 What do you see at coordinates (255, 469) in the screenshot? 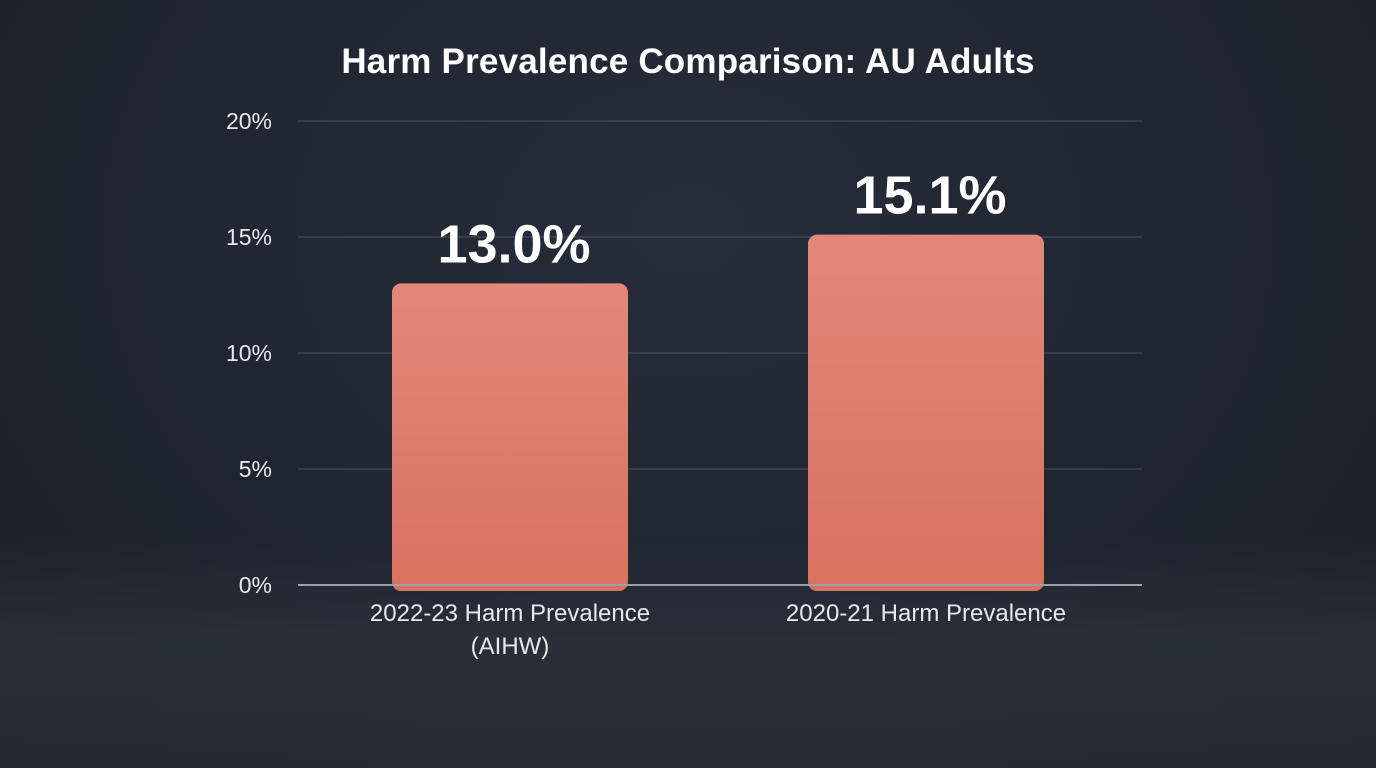
I see `y-tick-label: 5%` at bounding box center [255, 469].